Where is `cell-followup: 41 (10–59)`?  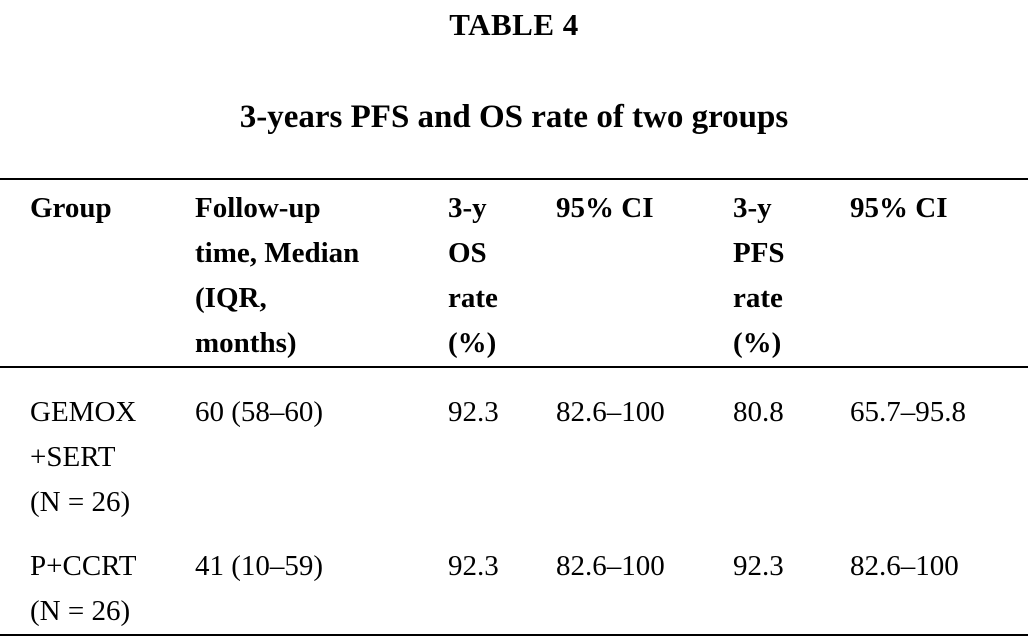 cell-followup: 41 (10–59) is located at coordinates (259, 566).